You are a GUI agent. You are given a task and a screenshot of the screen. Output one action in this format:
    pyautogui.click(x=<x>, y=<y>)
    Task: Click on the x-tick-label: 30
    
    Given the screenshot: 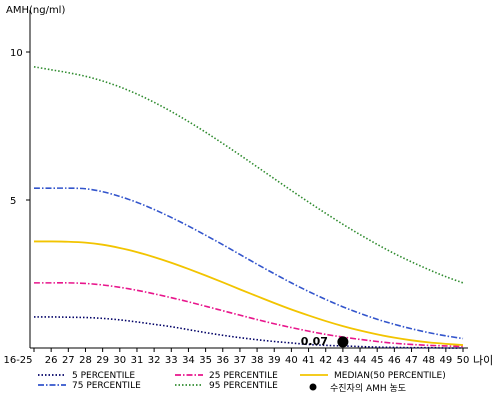 What is the action you would take?
    pyautogui.click(x=119, y=360)
    